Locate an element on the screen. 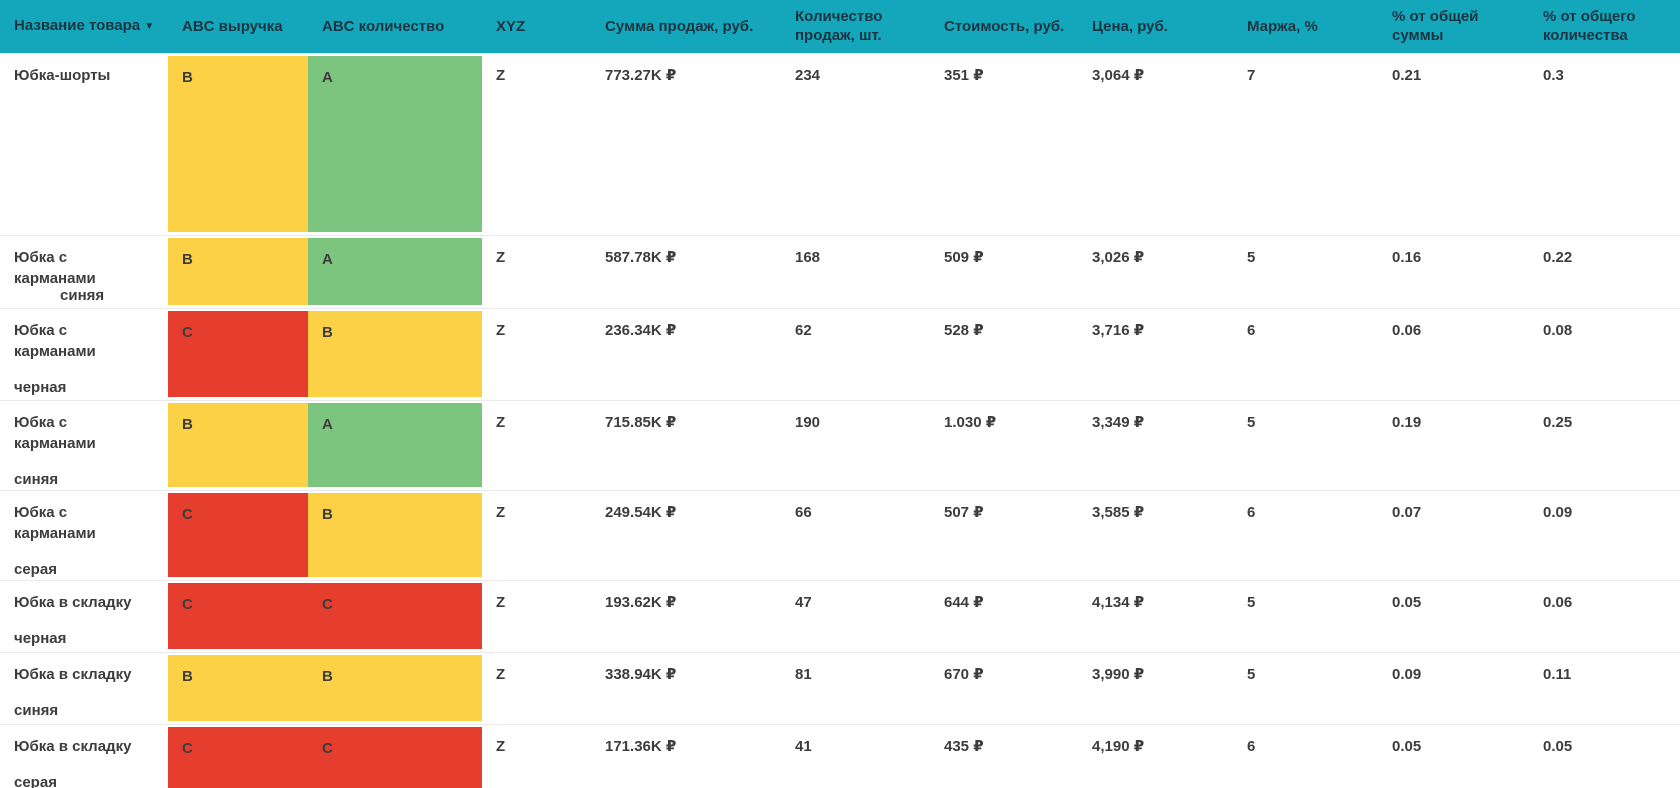  sales-count-cell: 190 is located at coordinates (855, 444).